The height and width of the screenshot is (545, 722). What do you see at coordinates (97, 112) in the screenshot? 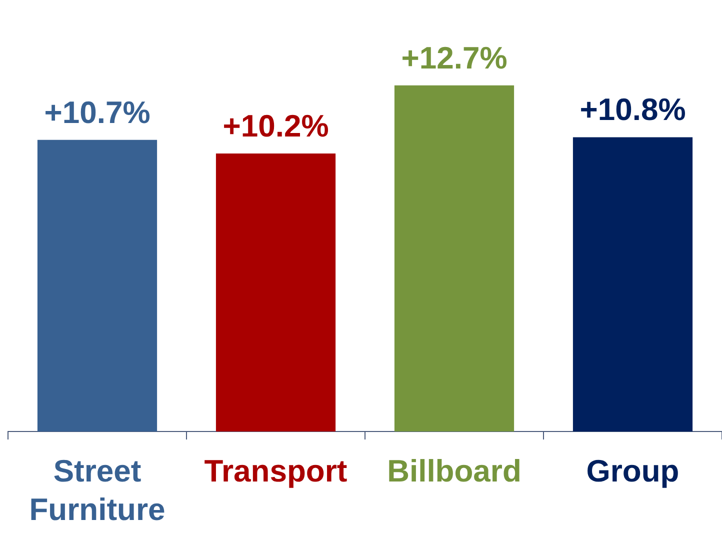
I see `data-label: +10.7%` at bounding box center [97, 112].